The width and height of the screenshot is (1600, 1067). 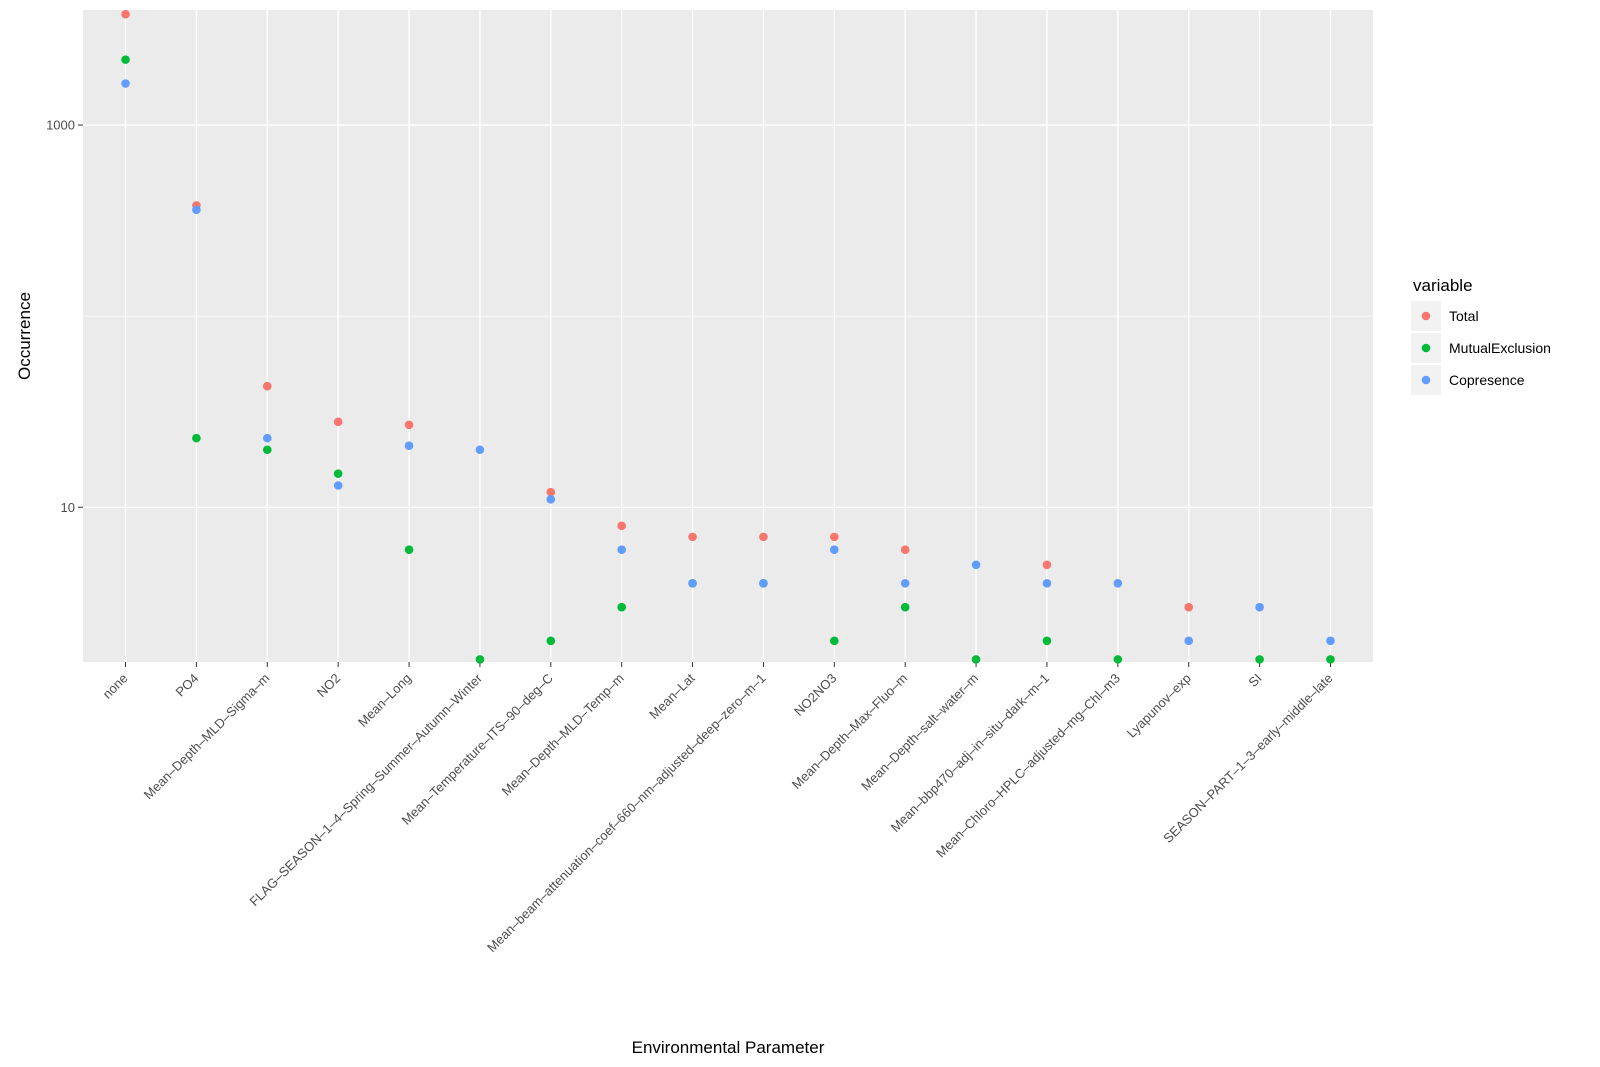 What do you see at coordinates (329, 686) in the screenshot?
I see `x-tick-label: NO2` at bounding box center [329, 686].